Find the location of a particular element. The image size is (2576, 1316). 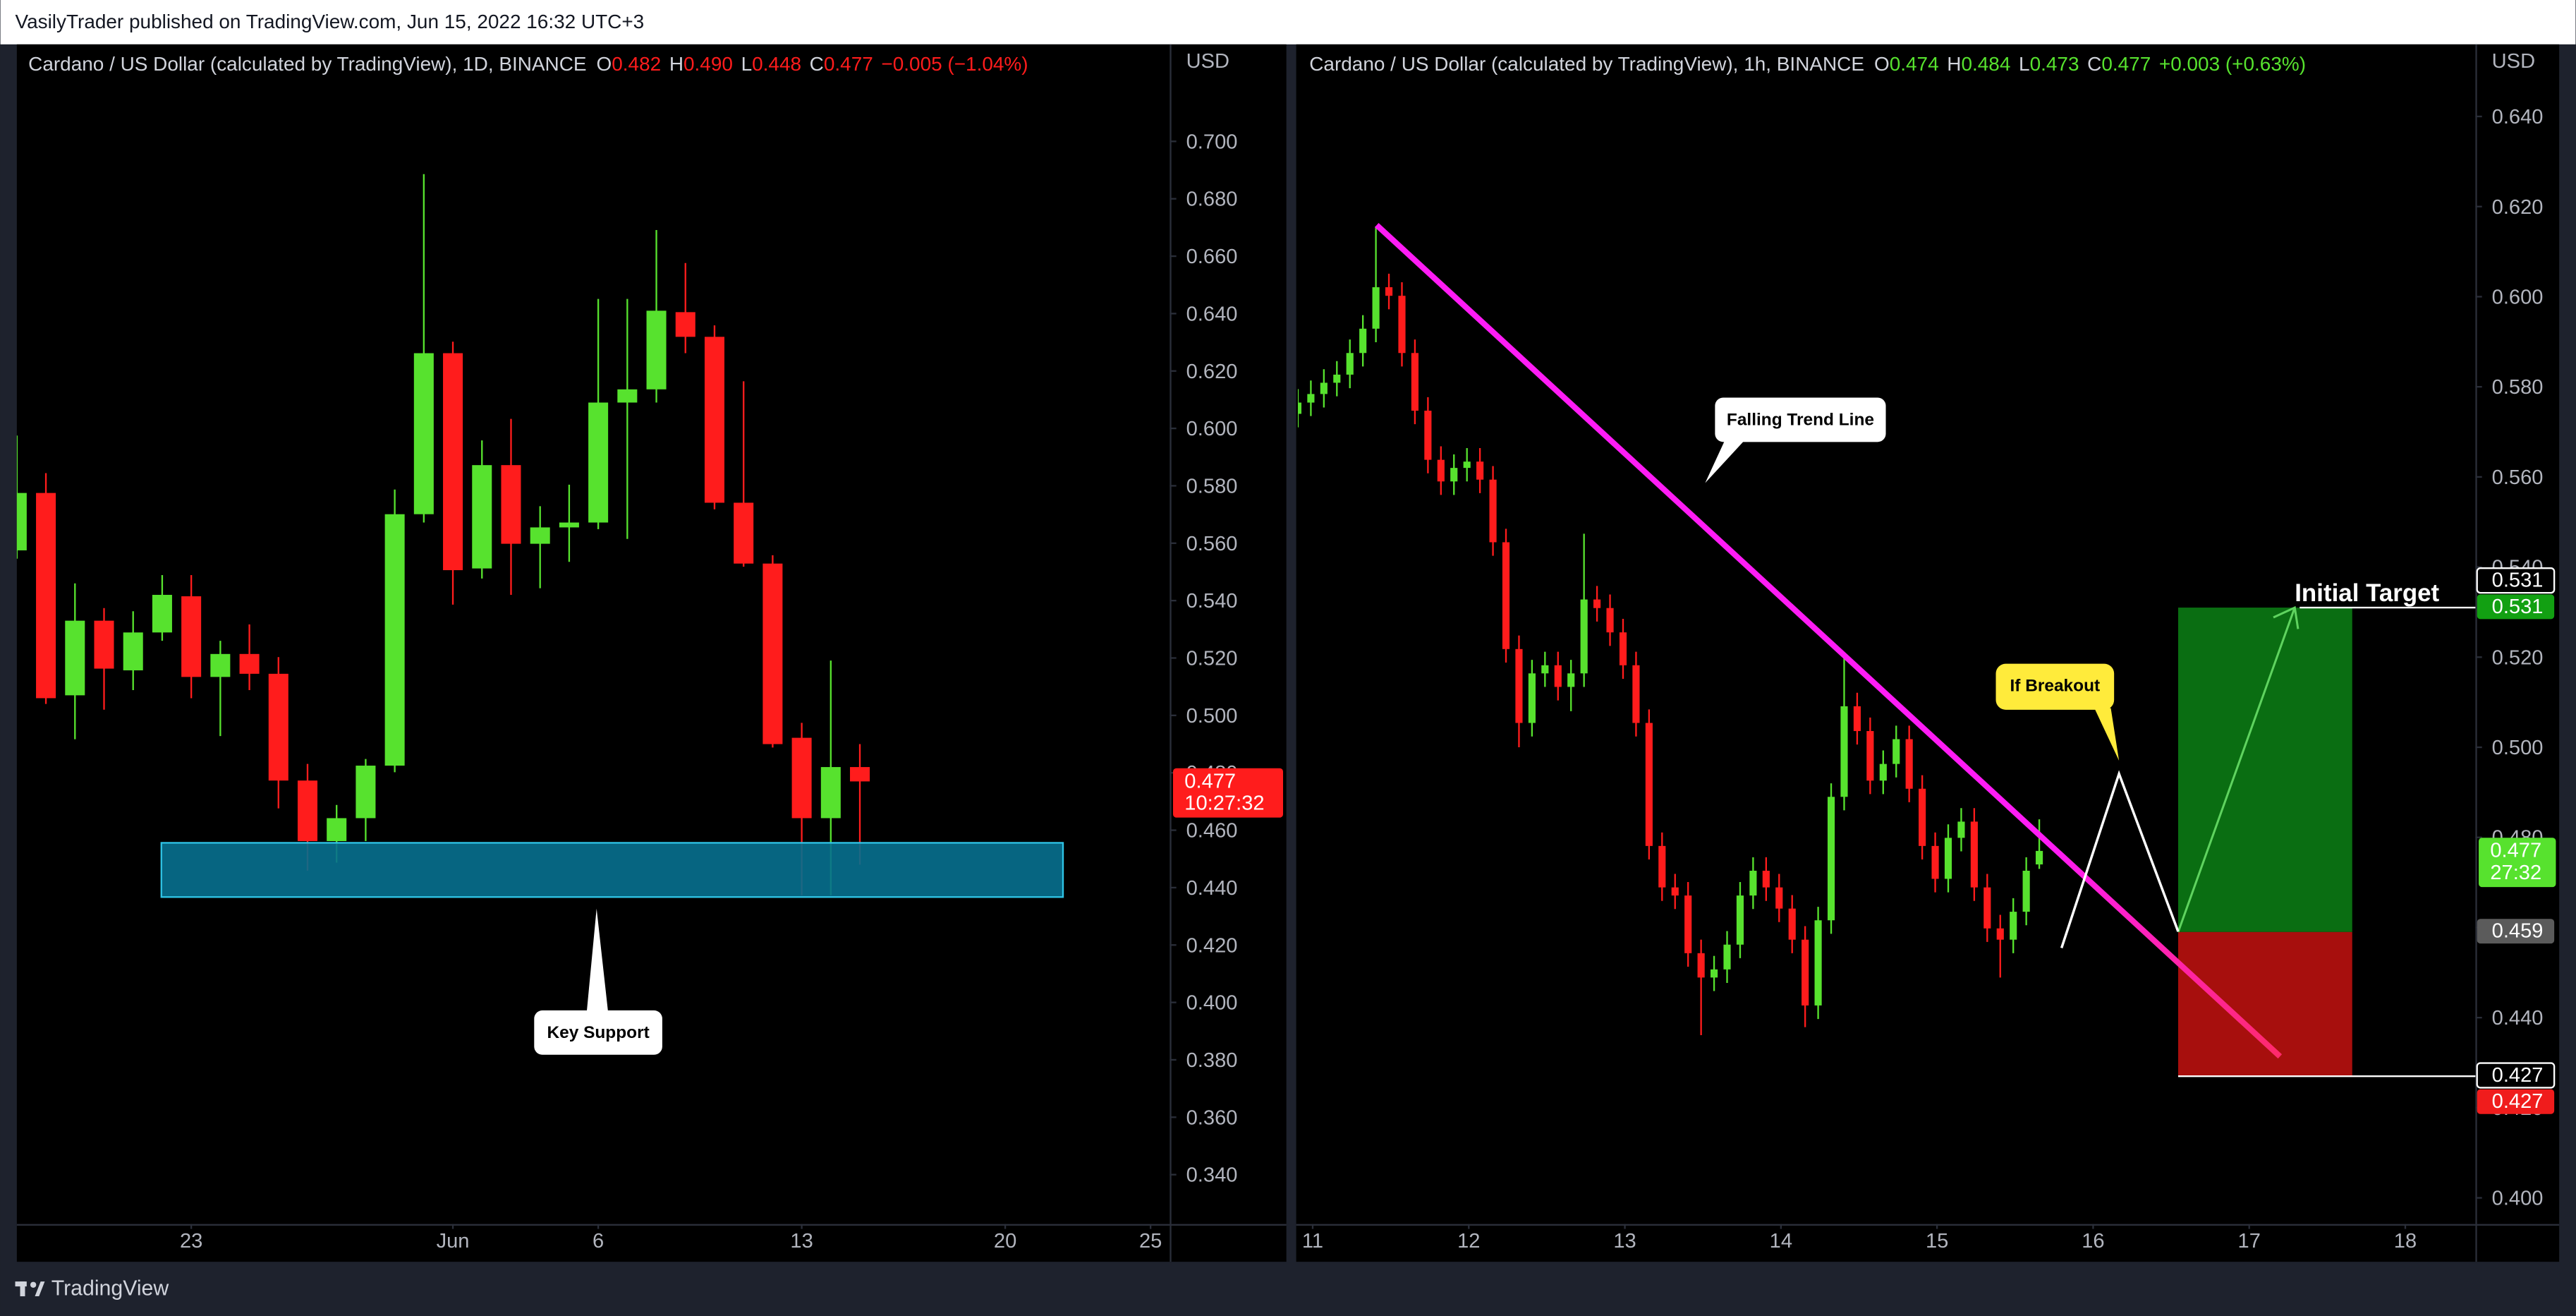

target-label: Initial Target is located at coordinates (2367, 593).